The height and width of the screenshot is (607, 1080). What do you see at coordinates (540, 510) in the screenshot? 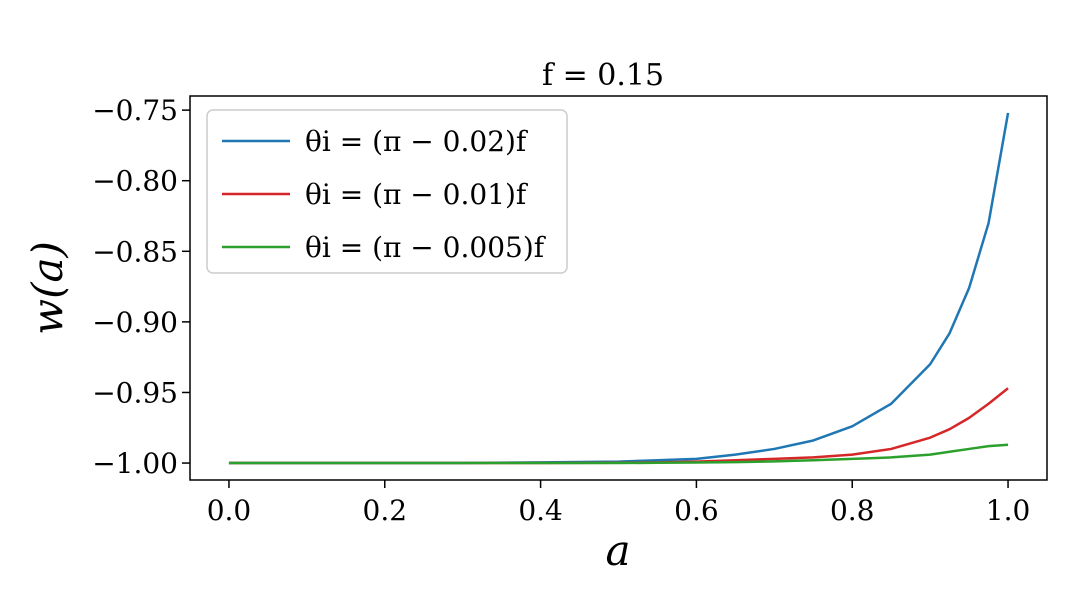
I see `x-tick-label: 0.4` at bounding box center [540, 510].